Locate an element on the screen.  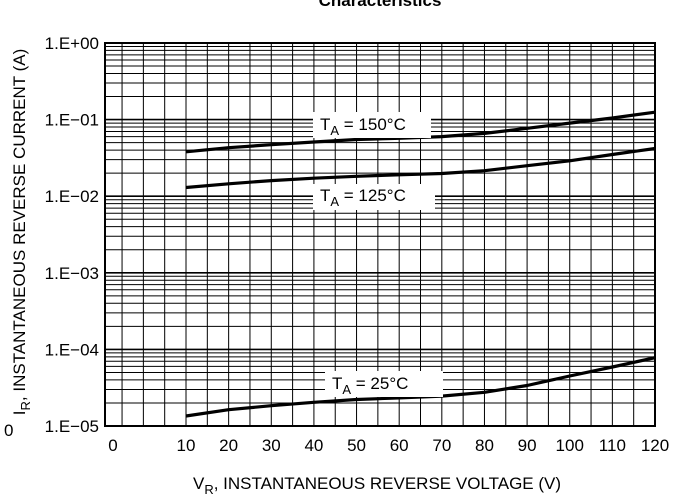
x-tick-label: 20 is located at coordinates (228, 445).